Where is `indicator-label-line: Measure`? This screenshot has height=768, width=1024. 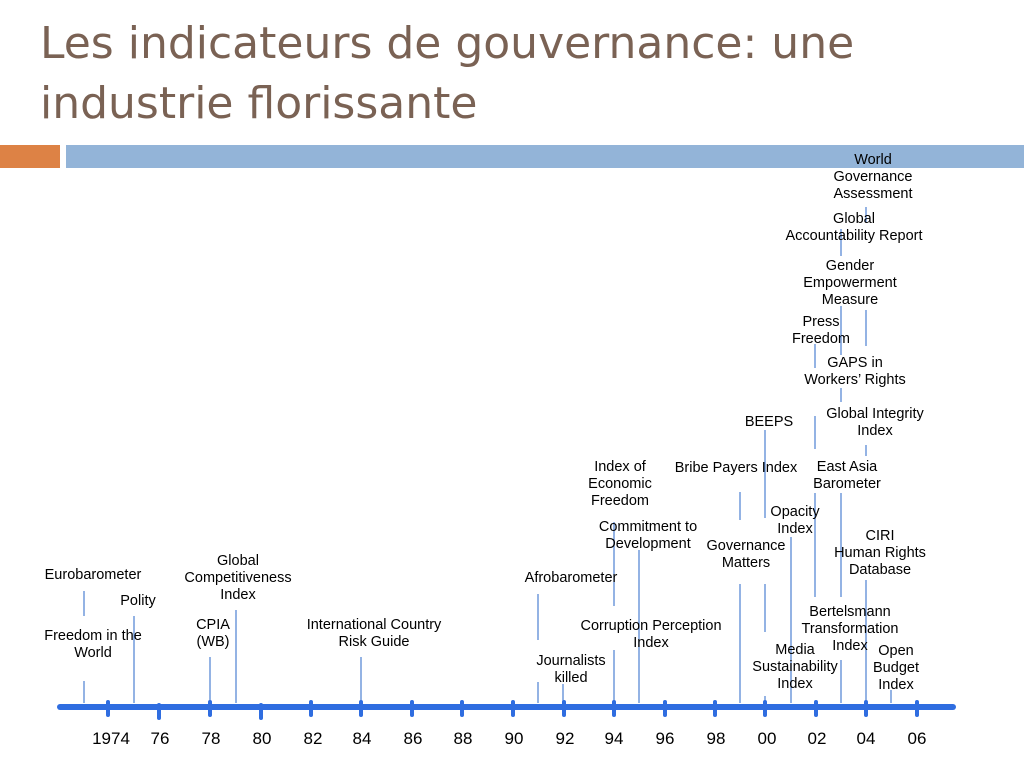
indicator-label-line: Measure is located at coordinates (850, 300).